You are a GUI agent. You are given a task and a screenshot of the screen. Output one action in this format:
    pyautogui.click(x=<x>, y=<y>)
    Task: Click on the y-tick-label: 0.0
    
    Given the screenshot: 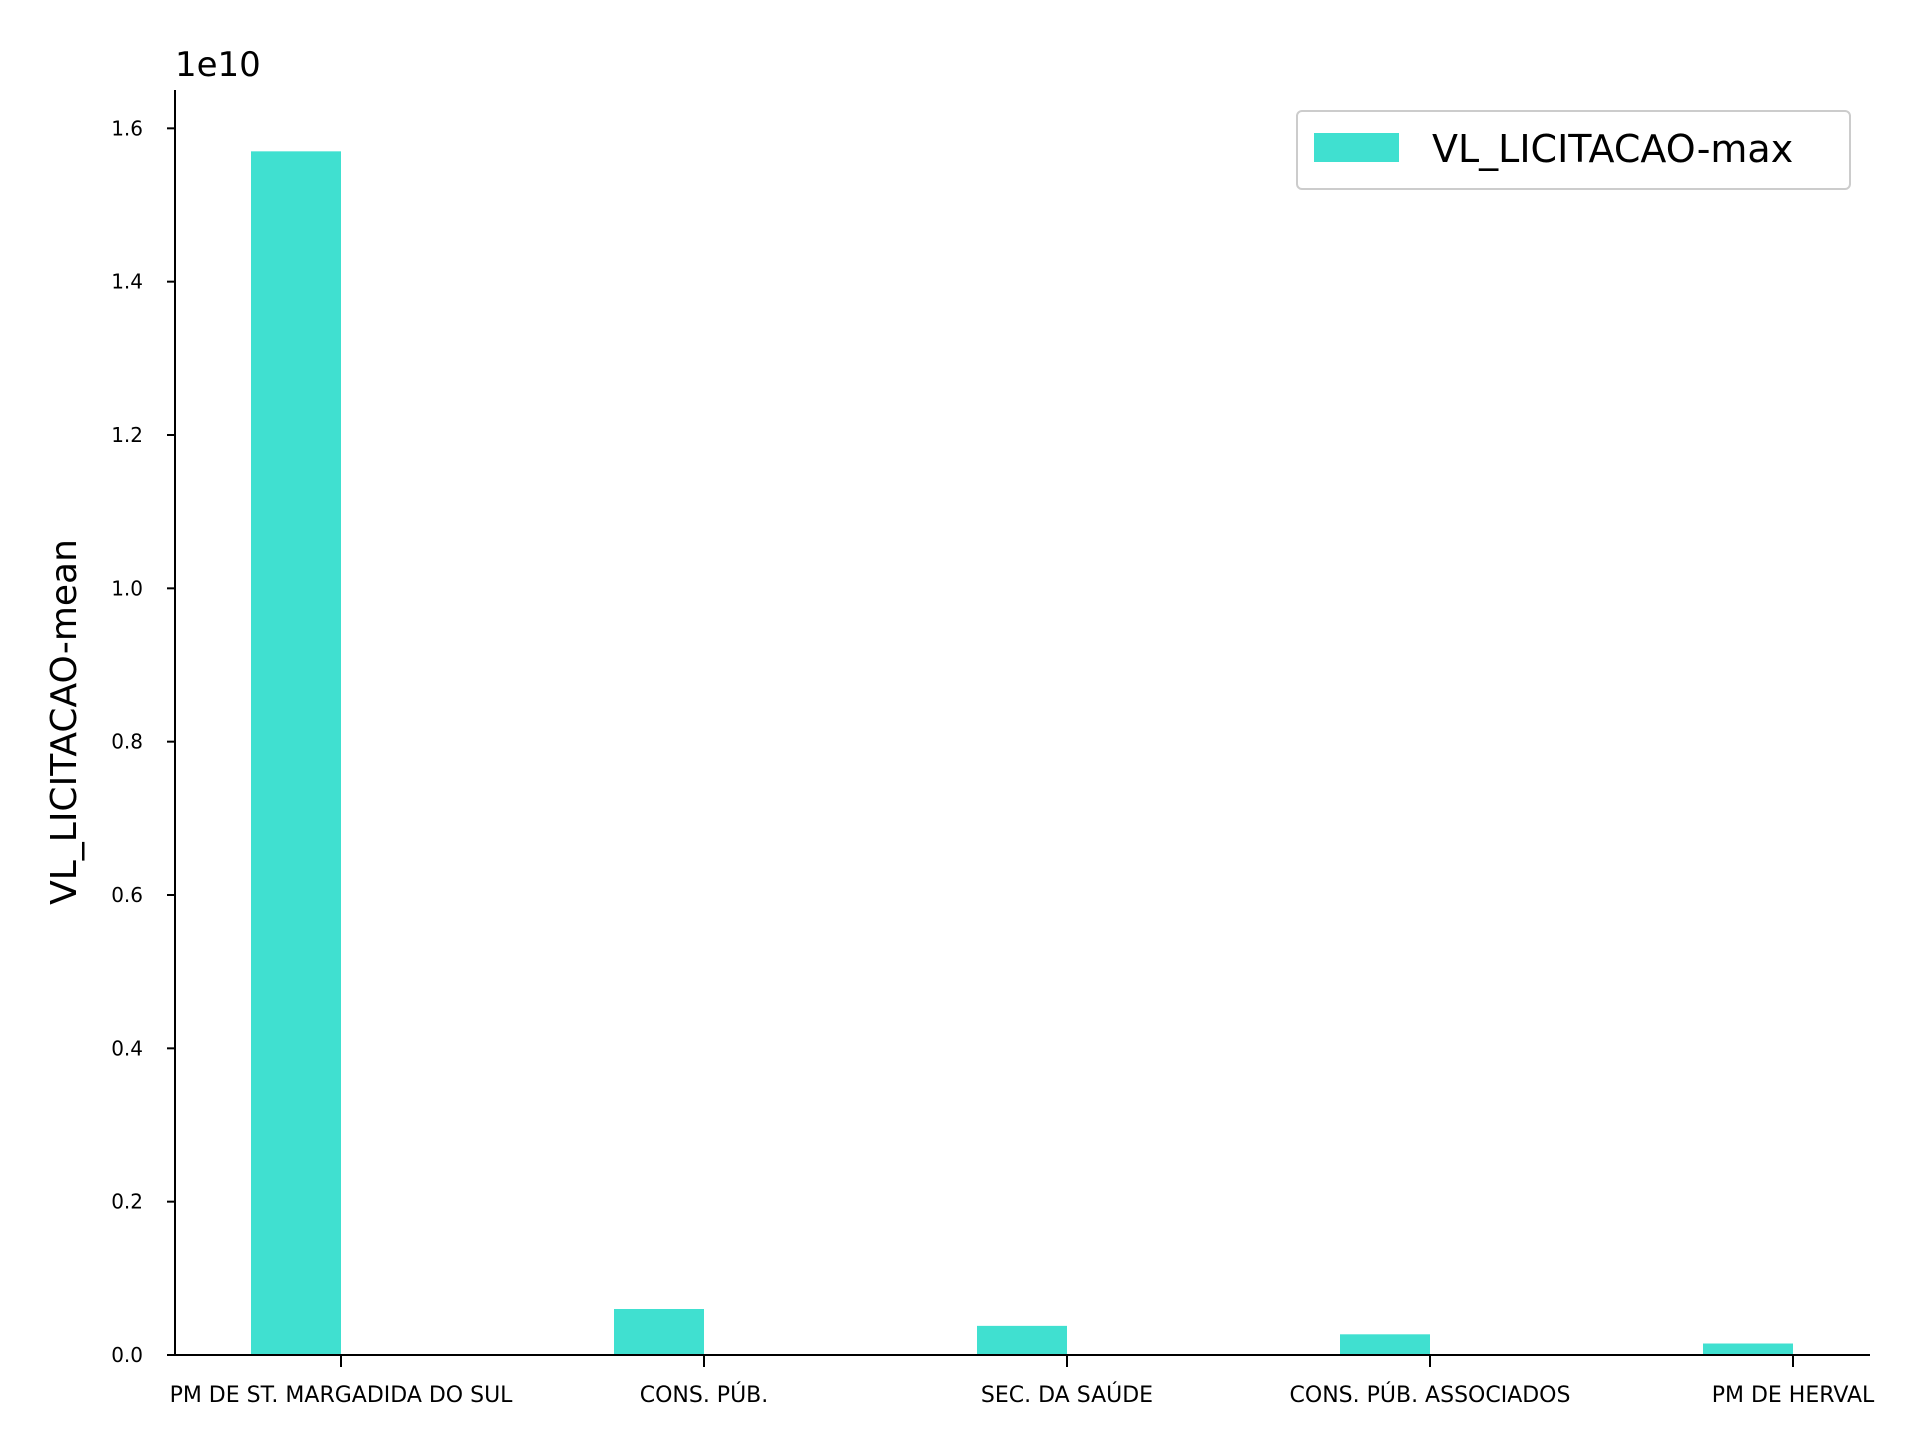 What is the action you would take?
    pyautogui.click(x=127, y=1355)
    